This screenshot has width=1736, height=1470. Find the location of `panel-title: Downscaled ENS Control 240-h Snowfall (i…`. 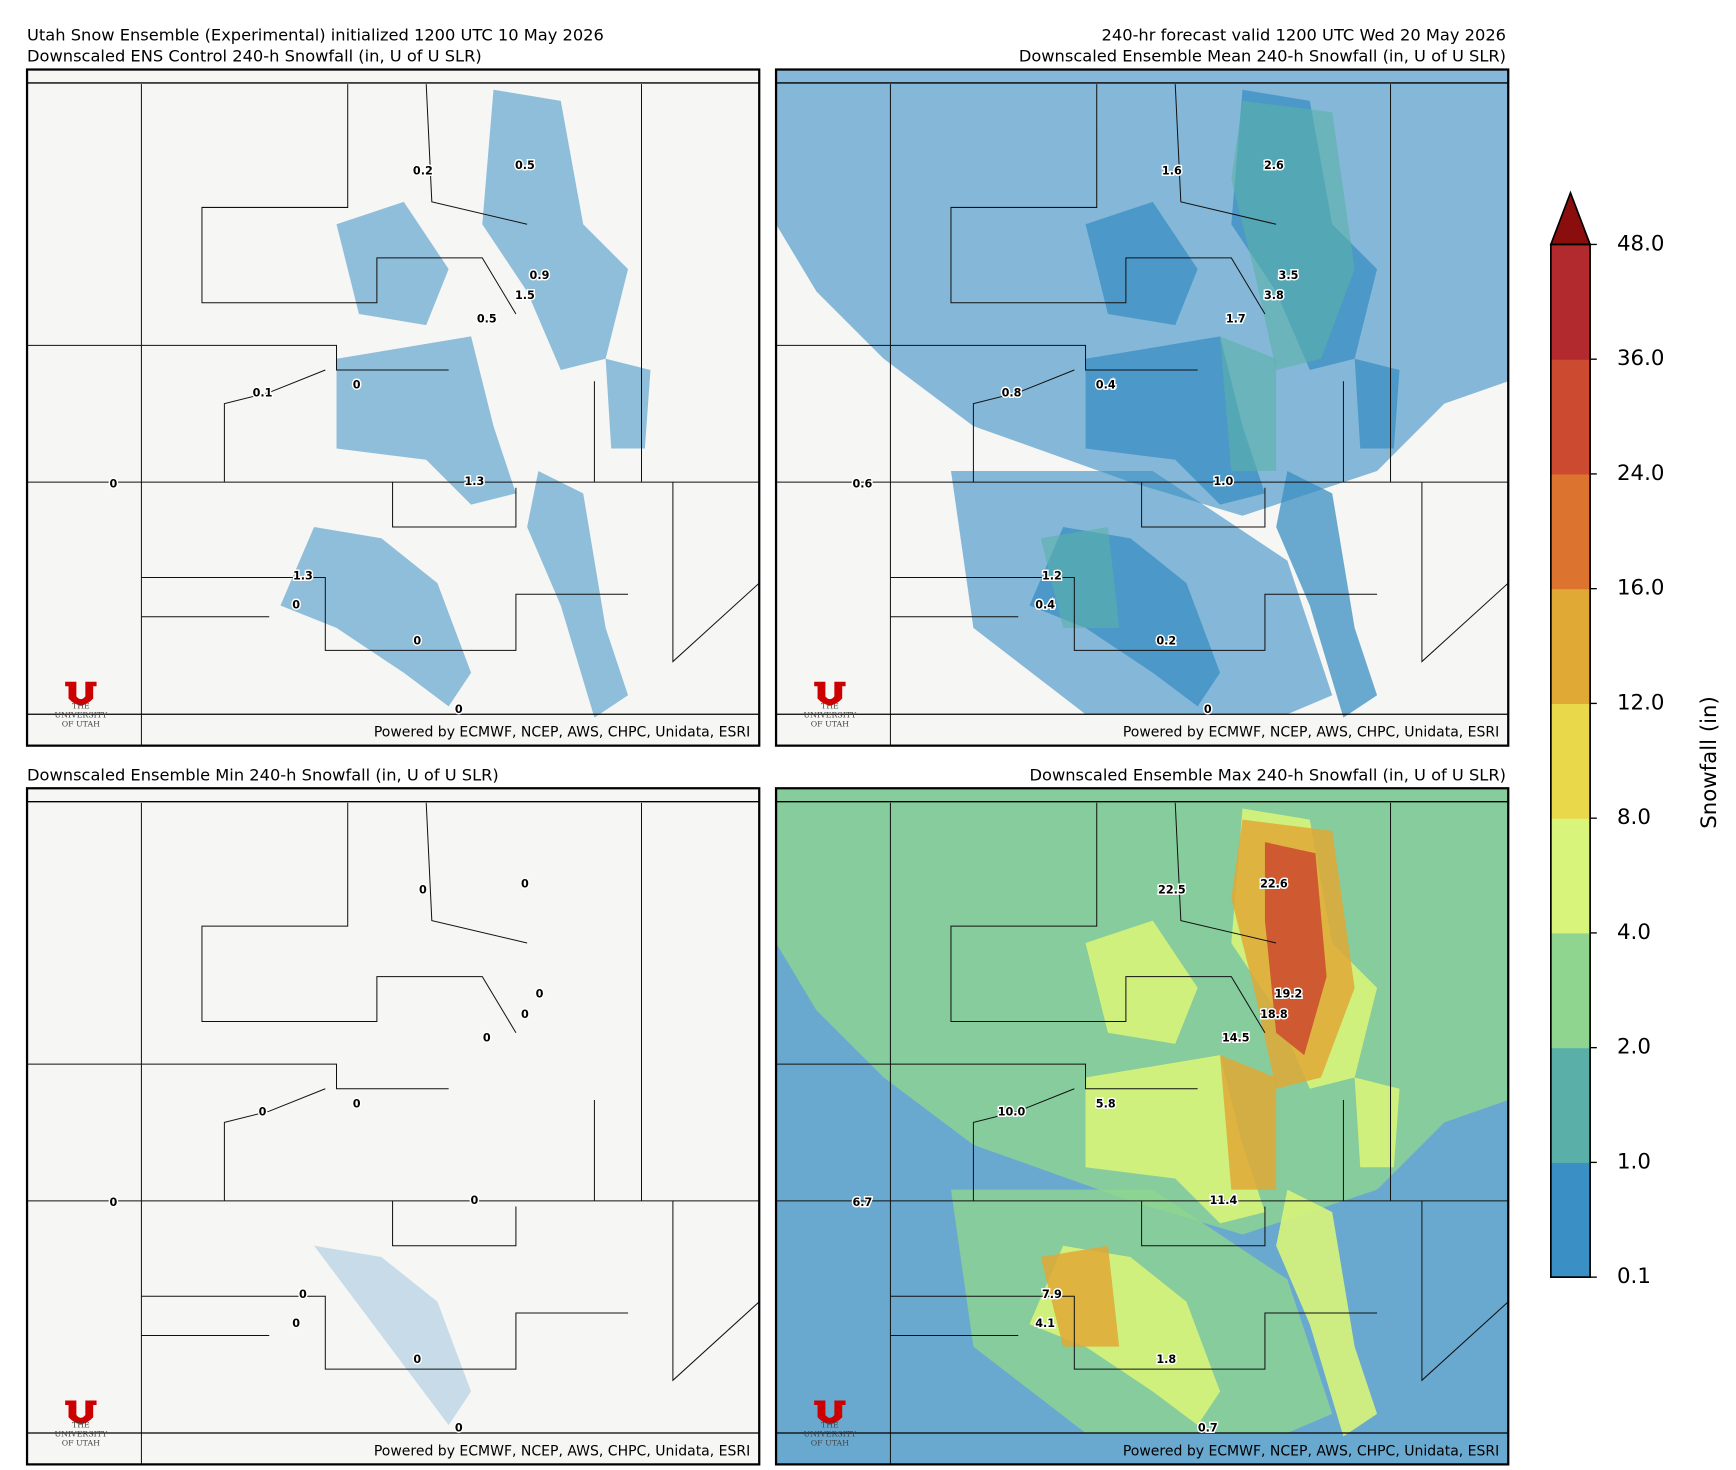

panel-title: Downscaled ENS Control 240-h Snowfall (i… is located at coordinates (254, 56).